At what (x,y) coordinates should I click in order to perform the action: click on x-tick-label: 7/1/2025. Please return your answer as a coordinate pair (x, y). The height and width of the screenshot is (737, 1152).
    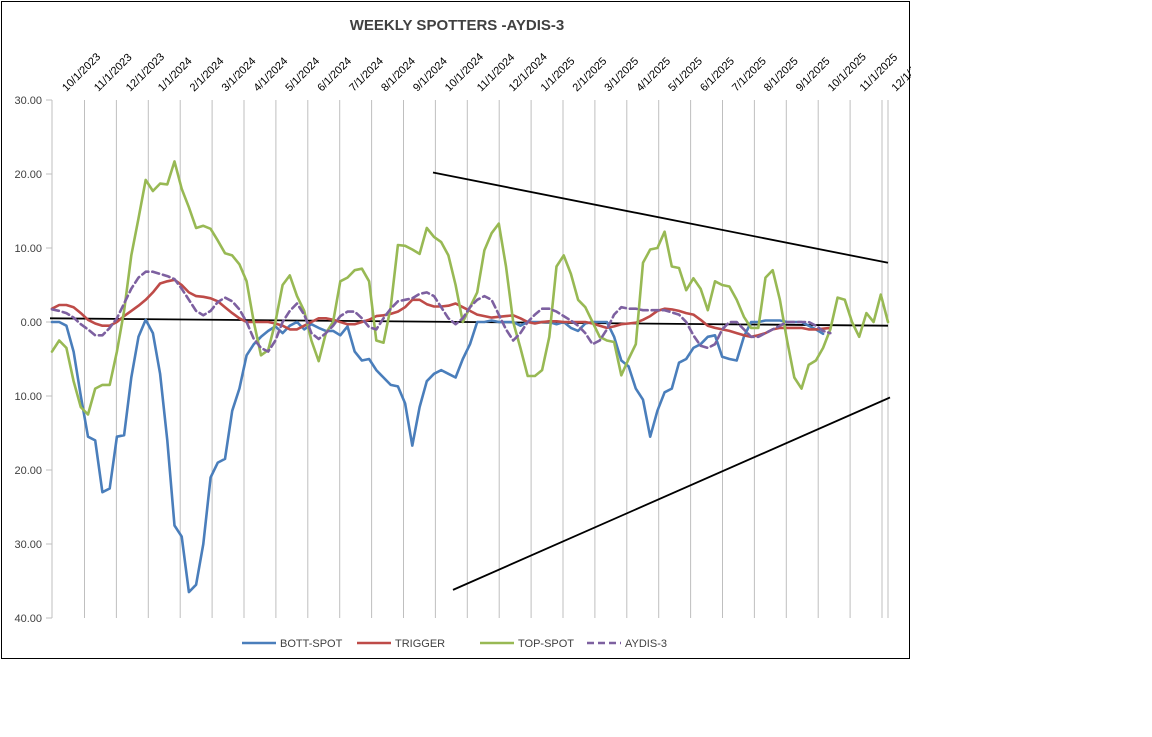
    Looking at the image, I should click on (749, 74).